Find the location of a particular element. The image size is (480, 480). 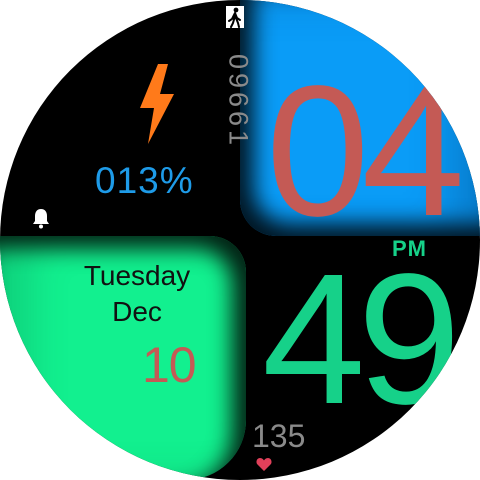

heart-icon is located at coordinates (264, 464).